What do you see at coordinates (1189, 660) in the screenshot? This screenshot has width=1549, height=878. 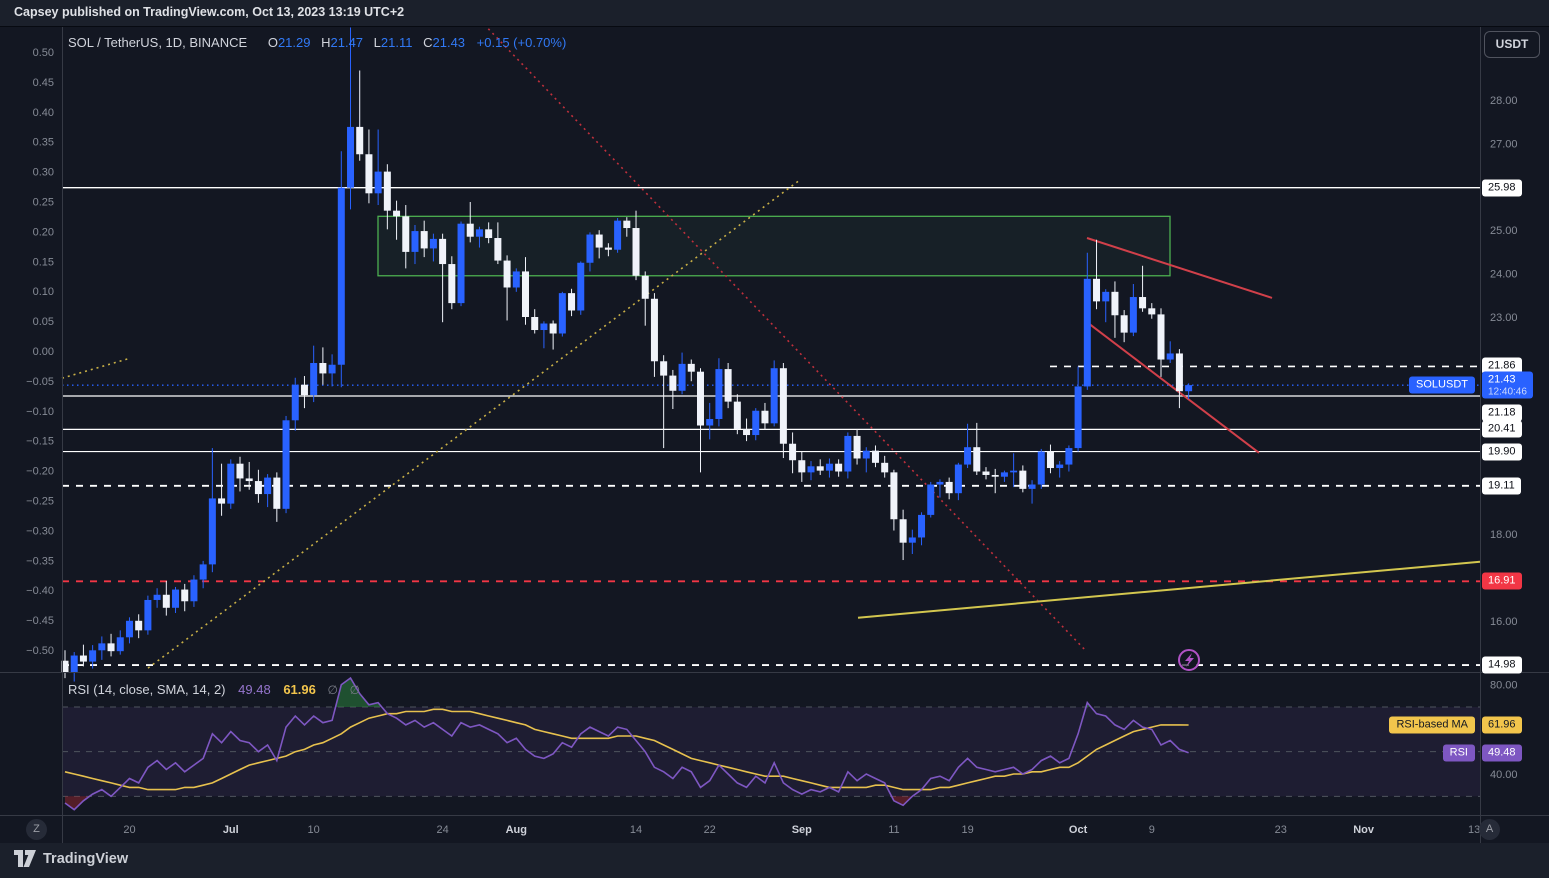 I see `lightning-icon` at bounding box center [1189, 660].